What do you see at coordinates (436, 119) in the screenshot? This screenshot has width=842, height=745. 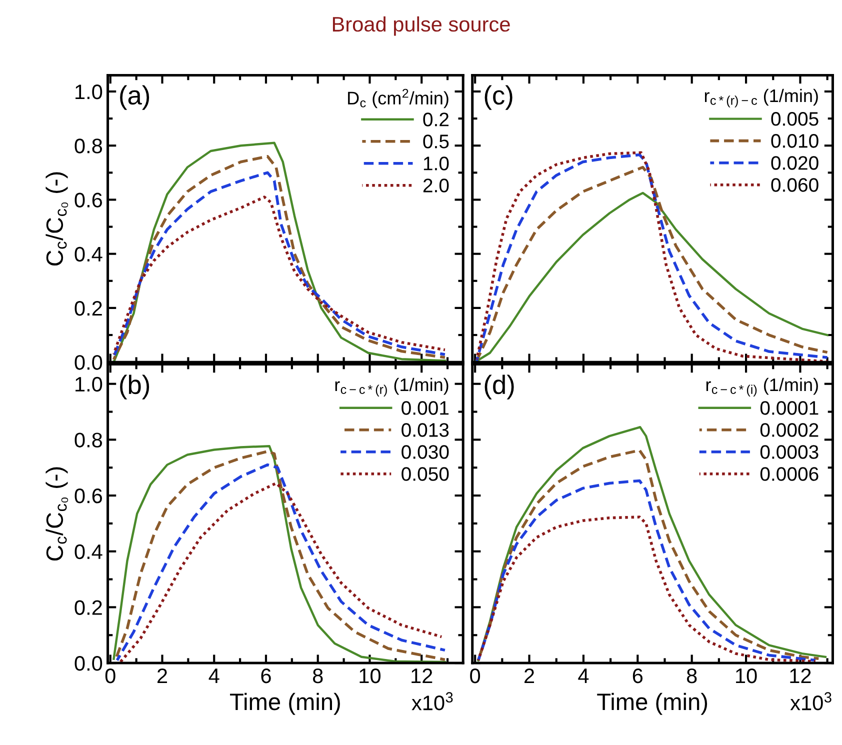 I see `legend-label: 0.2` at bounding box center [436, 119].